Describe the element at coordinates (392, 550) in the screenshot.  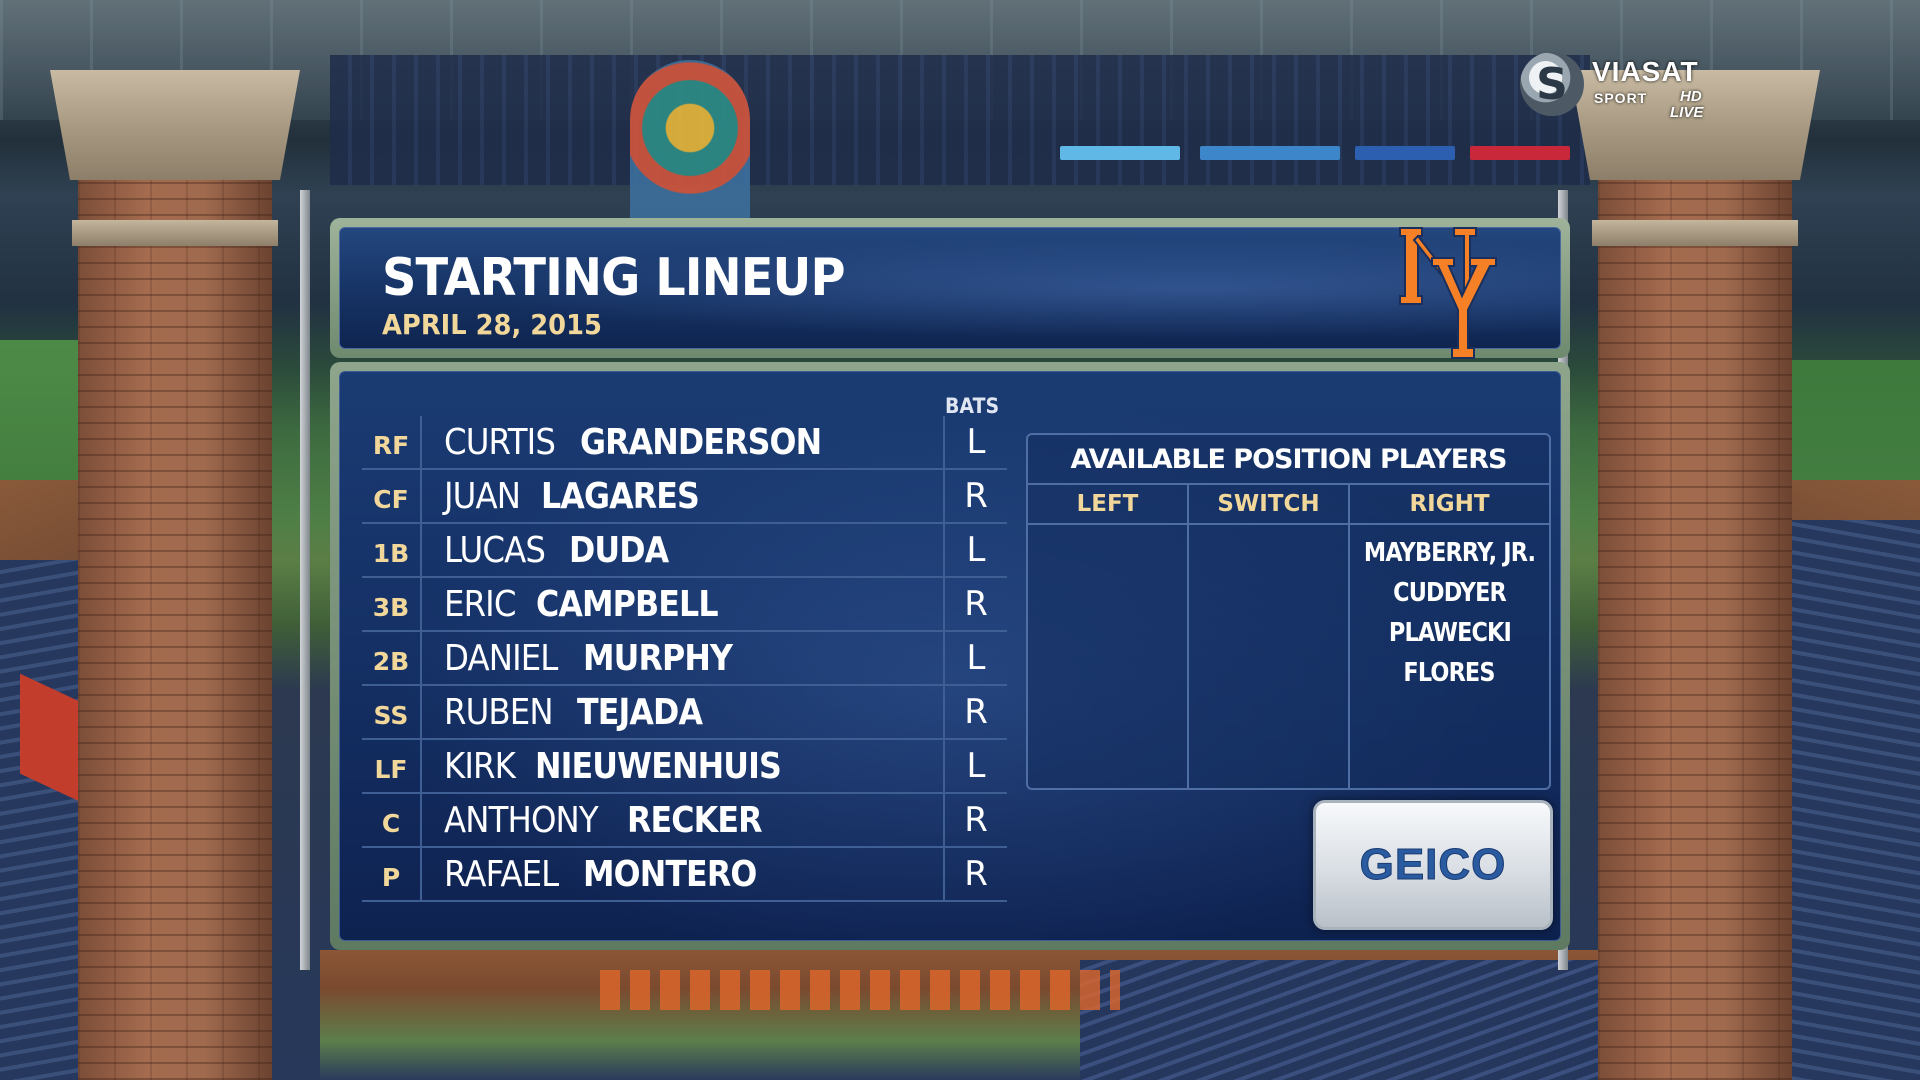
I see `lineup-position: 1B` at that location.